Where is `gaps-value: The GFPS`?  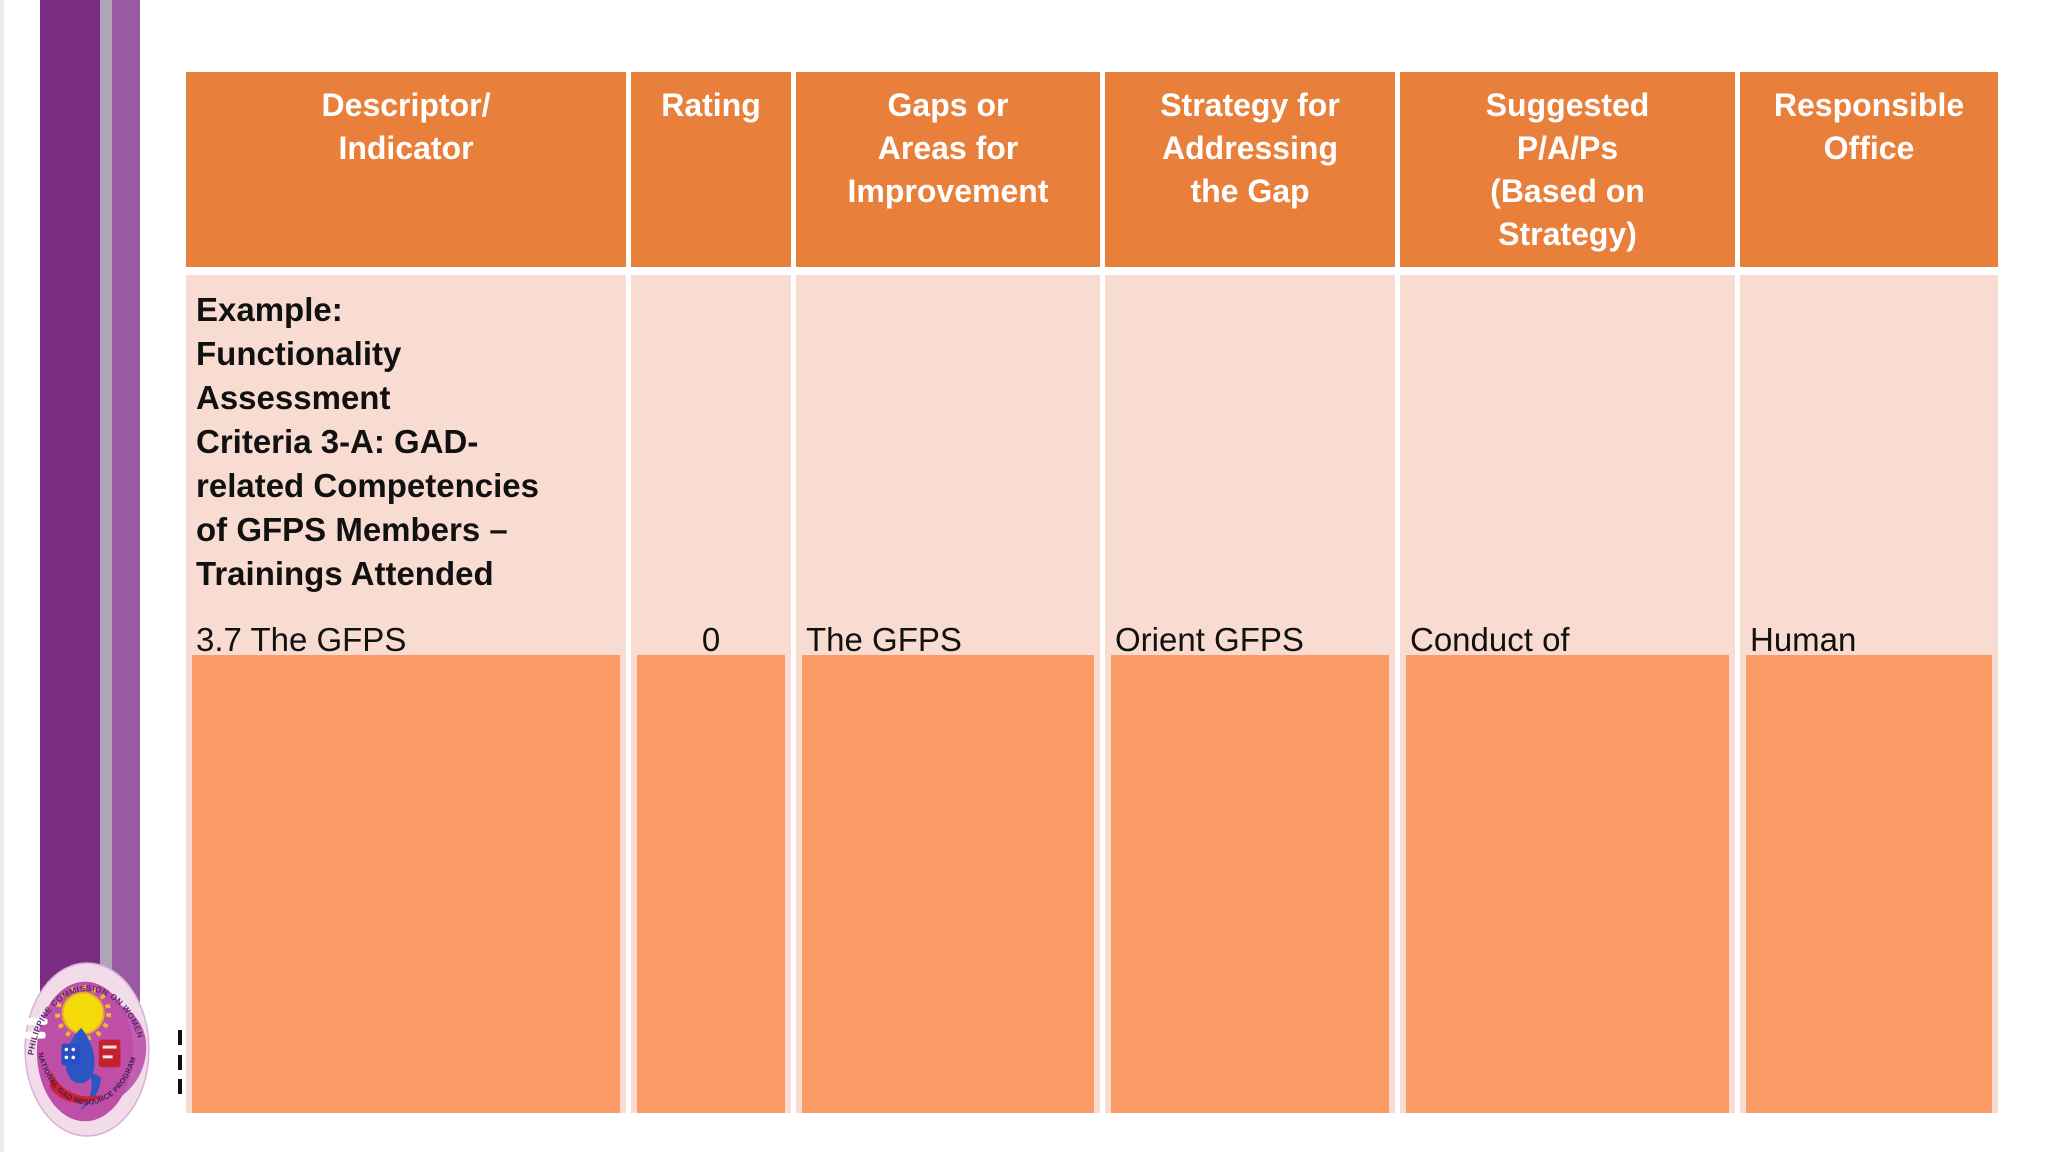 gaps-value: The GFPS is located at coordinates (884, 639).